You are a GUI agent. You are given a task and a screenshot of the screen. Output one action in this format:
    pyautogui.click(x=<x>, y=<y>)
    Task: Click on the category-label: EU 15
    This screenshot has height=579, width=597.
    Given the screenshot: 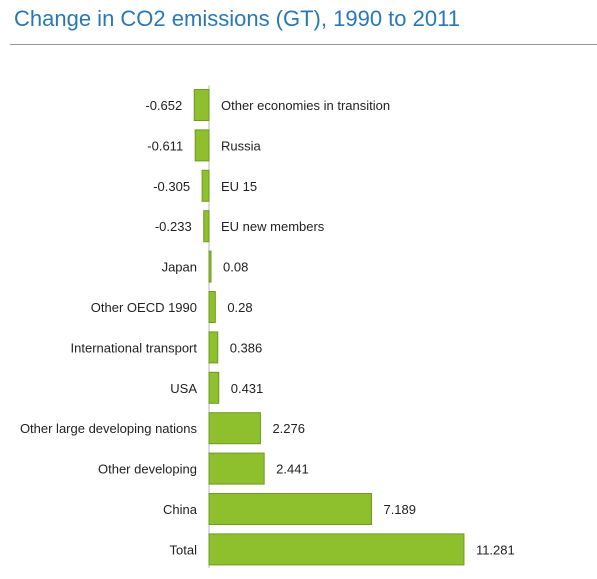 What is the action you would take?
    pyautogui.click(x=239, y=186)
    